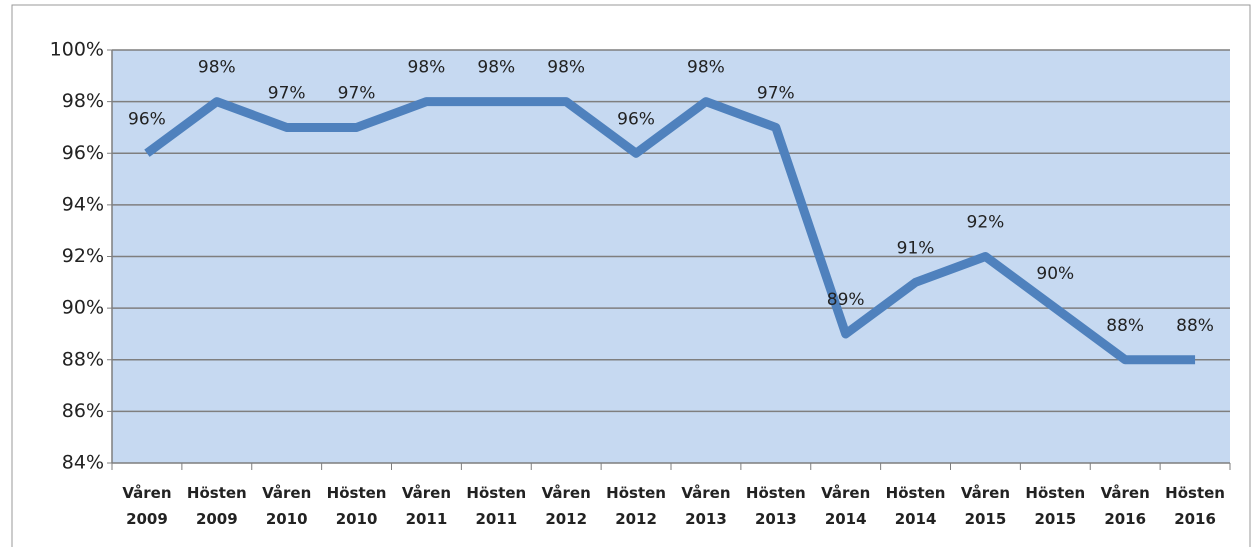 This screenshot has height=547, width=1256. What do you see at coordinates (216, 506) in the screenshot?
I see `x-tick-label: Hösten 2009` at bounding box center [216, 506].